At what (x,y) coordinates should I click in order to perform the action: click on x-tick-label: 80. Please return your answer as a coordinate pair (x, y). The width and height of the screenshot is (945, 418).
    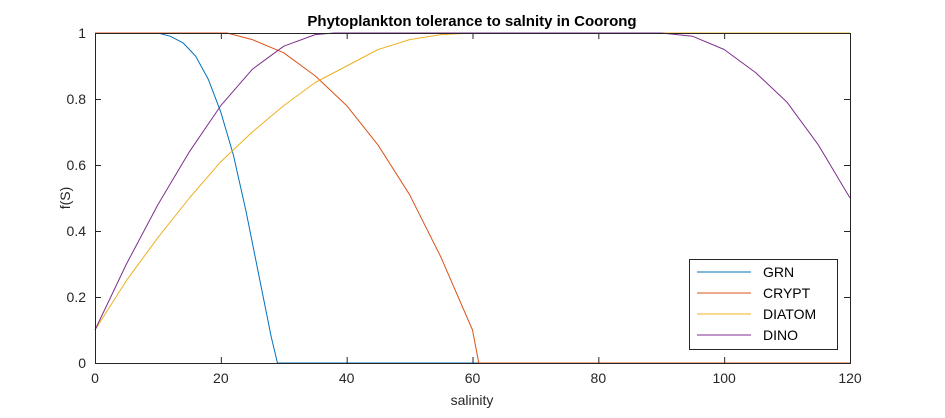
    Looking at the image, I should click on (599, 378).